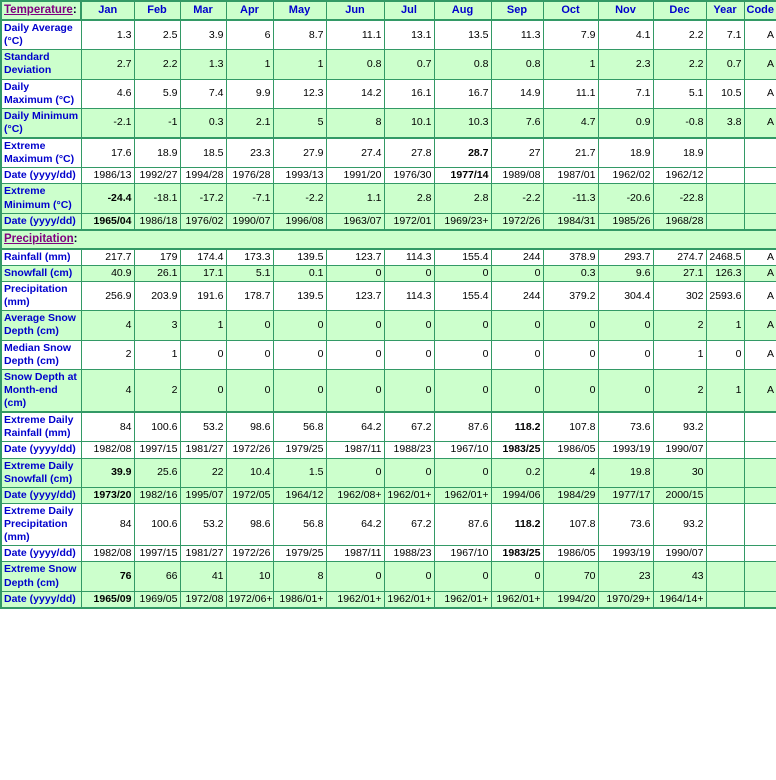 The width and height of the screenshot is (776, 780). I want to click on month-value: 73.6, so click(625, 524).